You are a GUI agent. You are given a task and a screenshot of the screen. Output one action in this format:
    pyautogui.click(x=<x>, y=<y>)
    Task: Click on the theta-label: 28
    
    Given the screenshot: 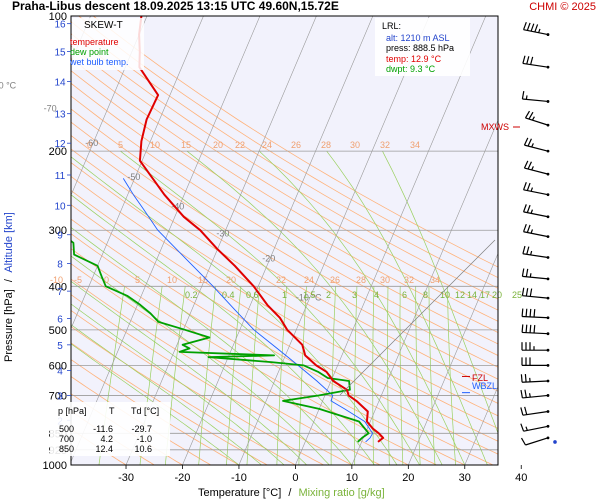 What is the action you would take?
    pyautogui.click(x=361, y=280)
    